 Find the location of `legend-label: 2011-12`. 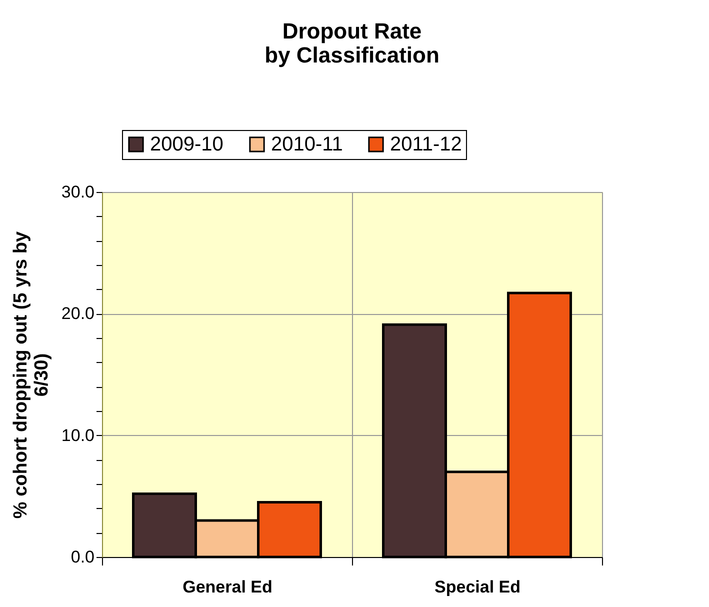

legend-label: 2011-12 is located at coordinates (426, 144).